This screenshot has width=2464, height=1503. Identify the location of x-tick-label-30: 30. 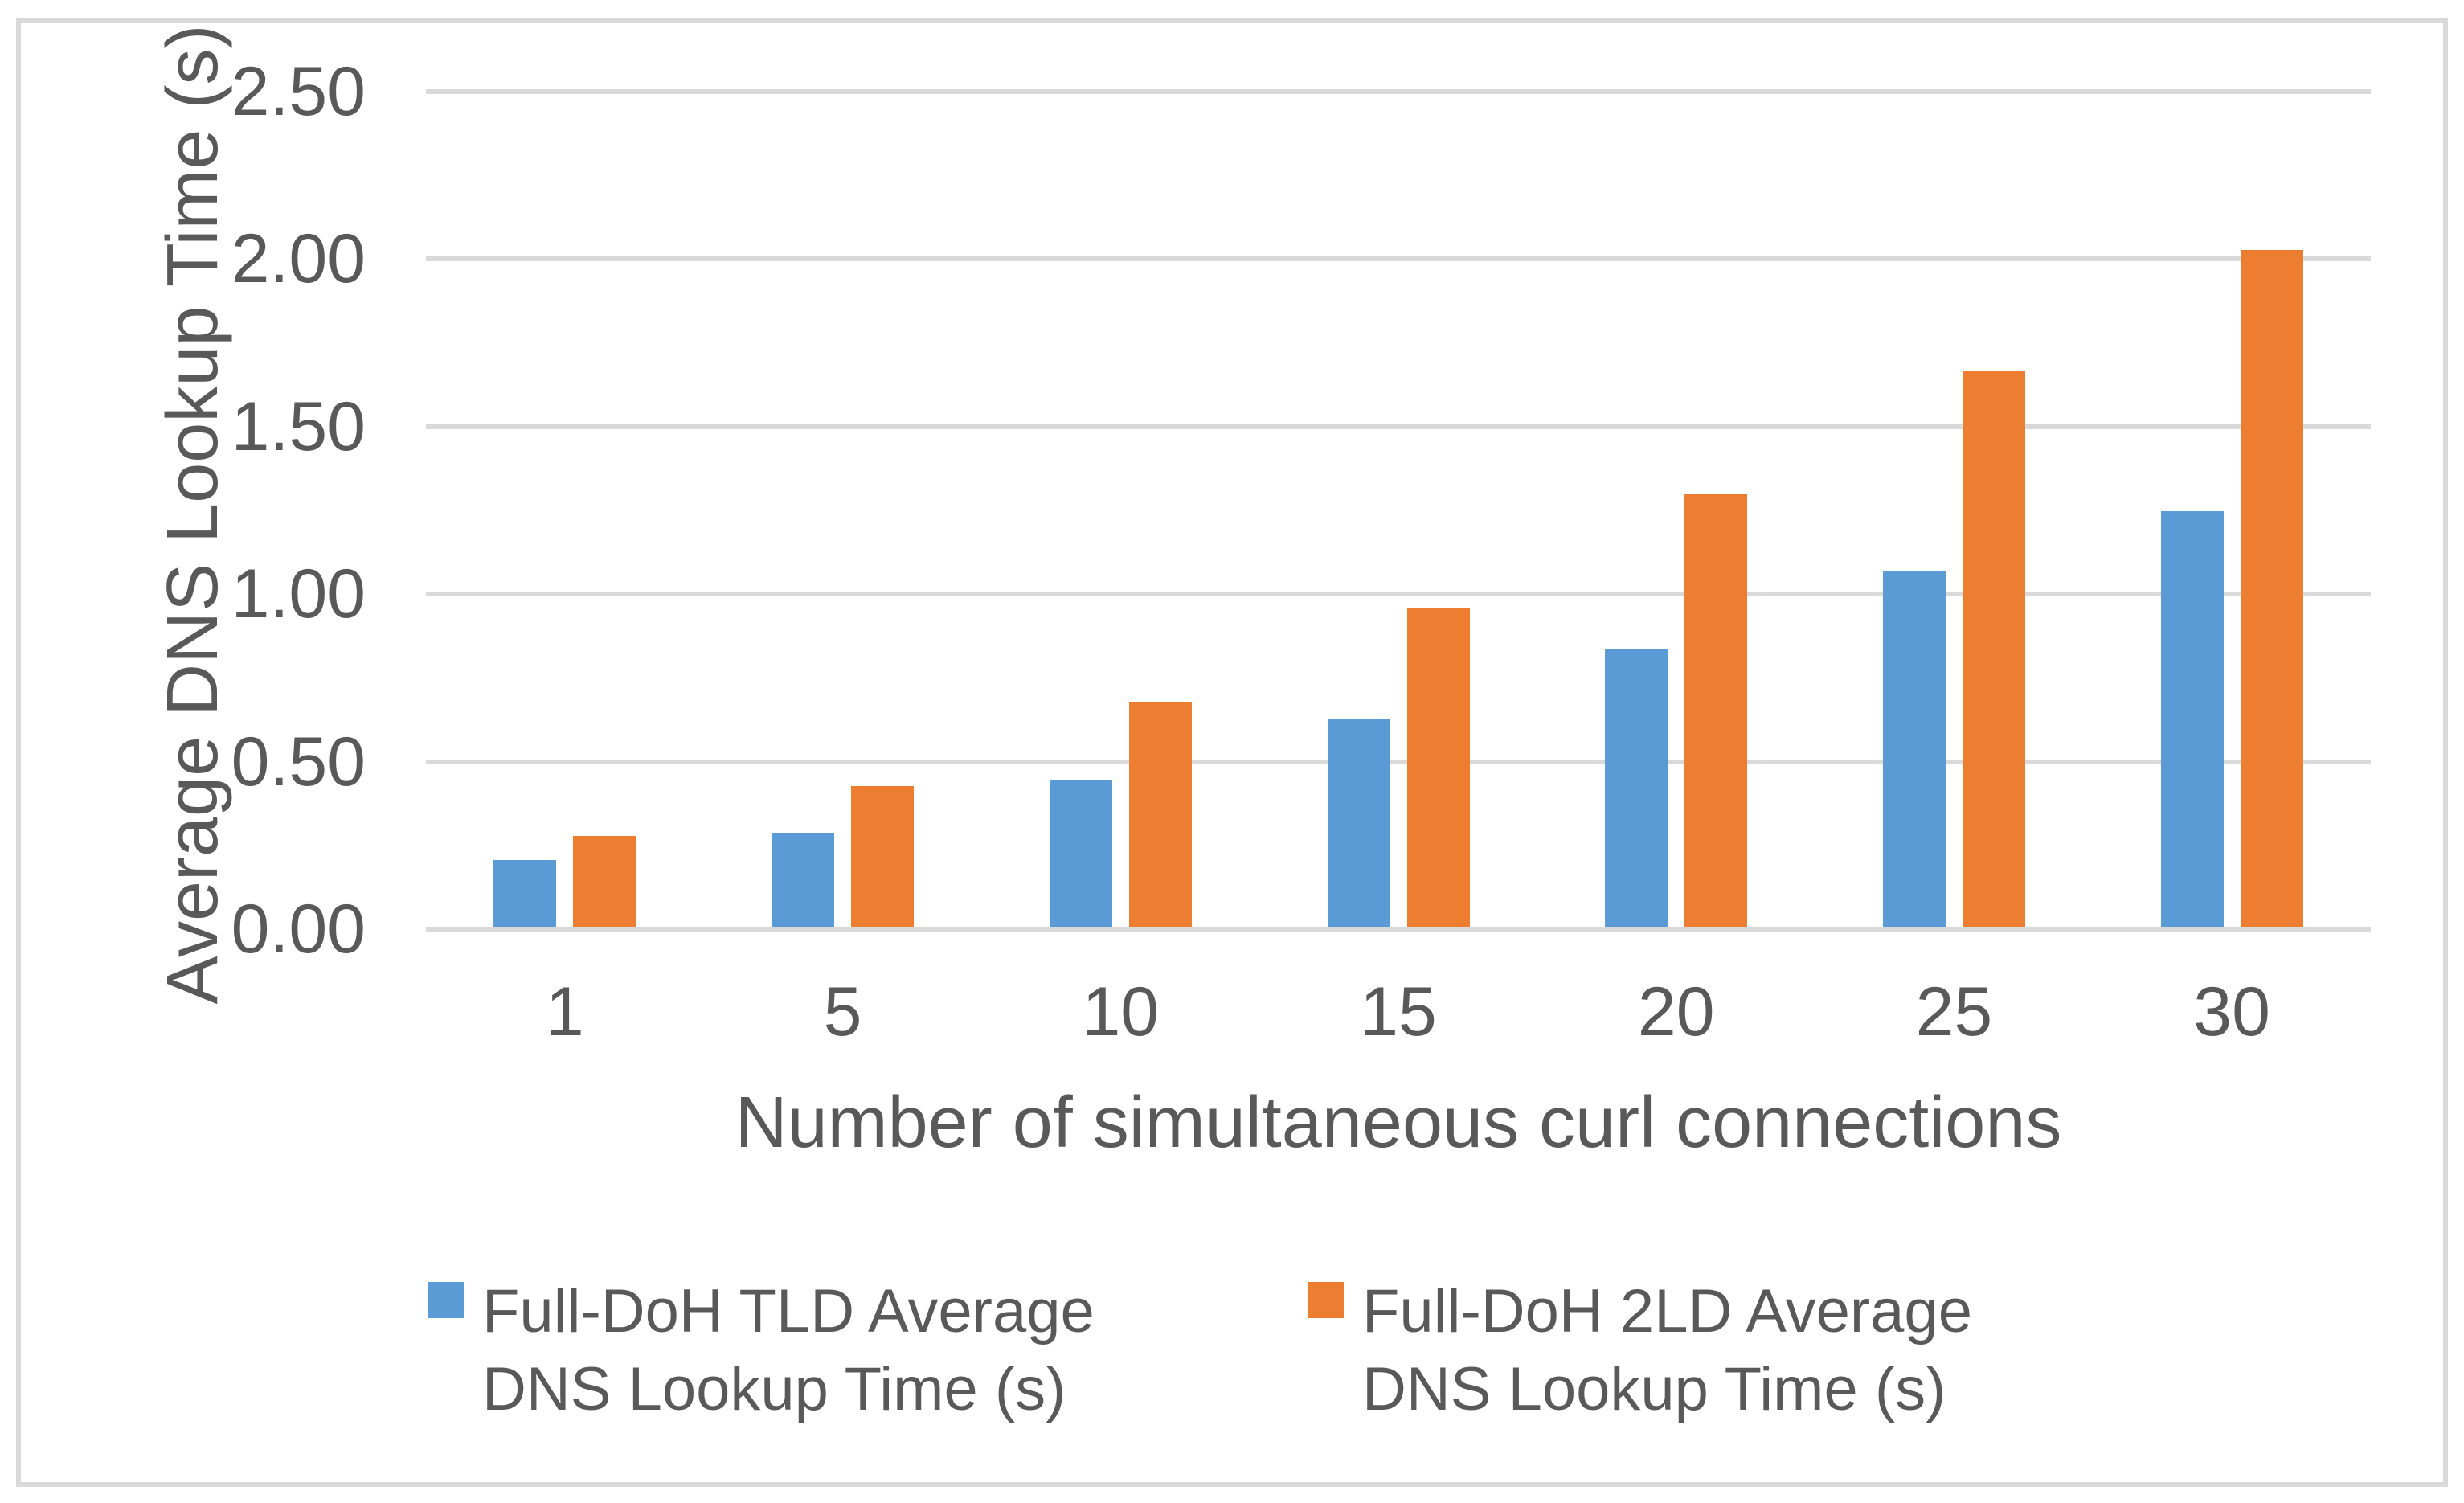
(2231, 1011).